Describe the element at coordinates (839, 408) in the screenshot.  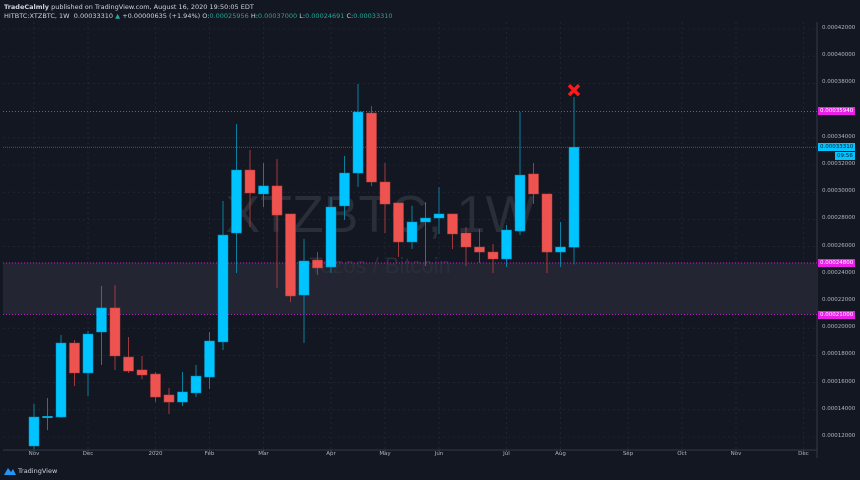
I see `price-tick-label: 0.00014000` at that location.